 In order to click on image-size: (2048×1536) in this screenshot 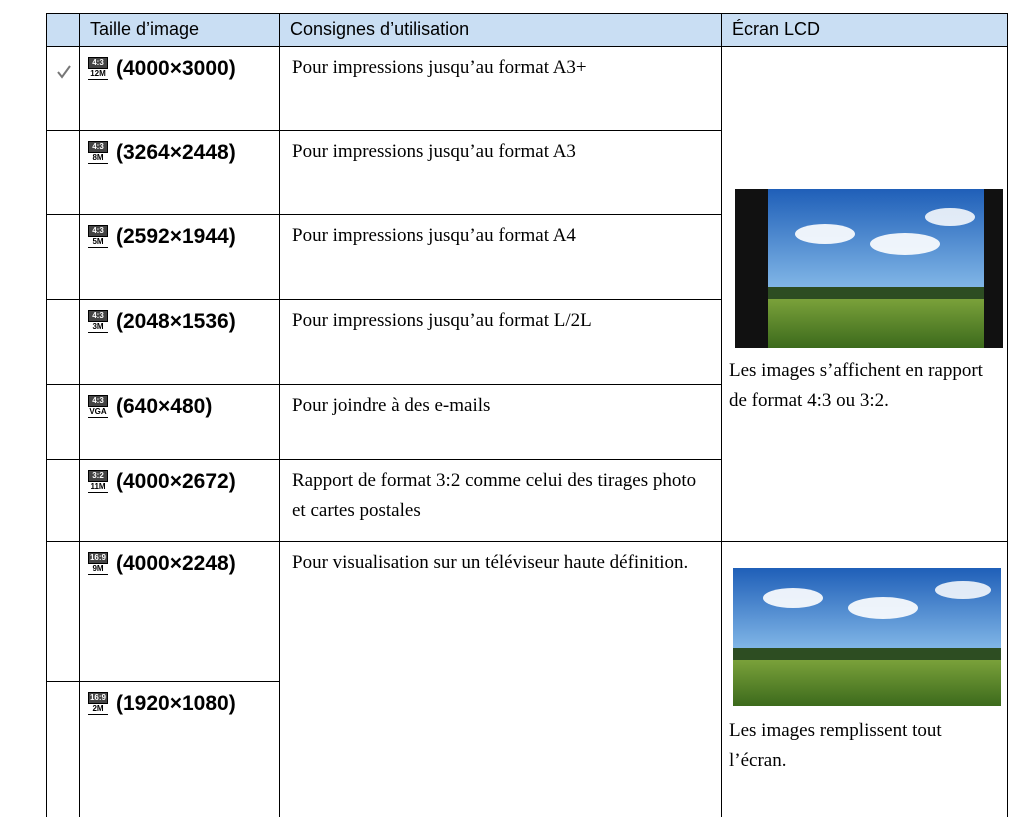, I will do `click(176, 321)`.